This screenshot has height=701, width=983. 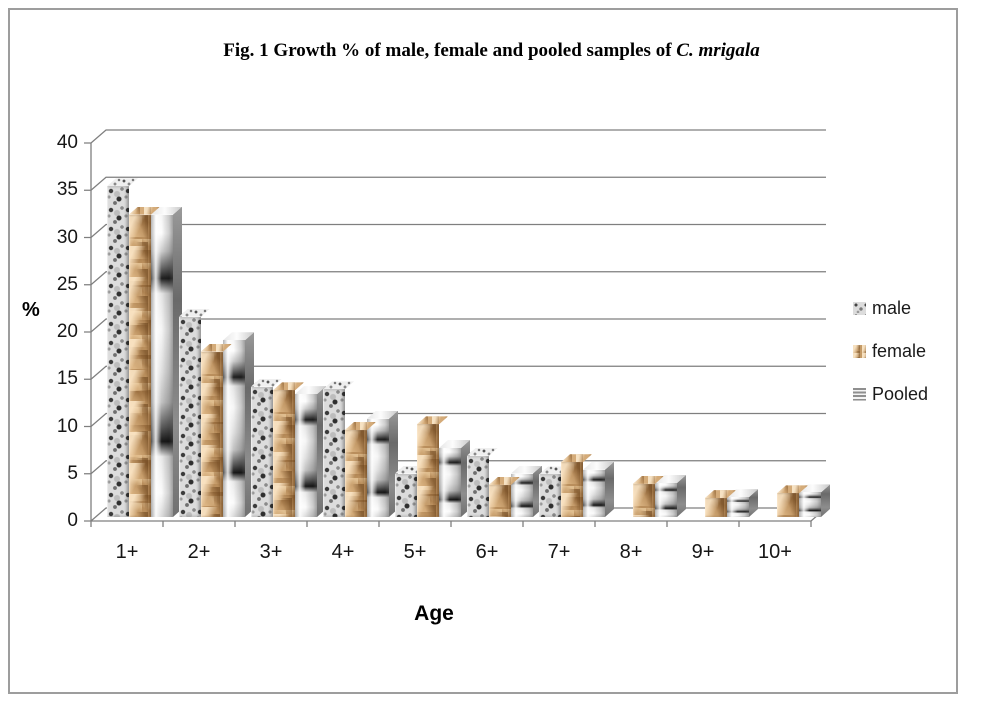 What do you see at coordinates (482, 451) in the screenshot?
I see `bar-cap-male-6+` at bounding box center [482, 451].